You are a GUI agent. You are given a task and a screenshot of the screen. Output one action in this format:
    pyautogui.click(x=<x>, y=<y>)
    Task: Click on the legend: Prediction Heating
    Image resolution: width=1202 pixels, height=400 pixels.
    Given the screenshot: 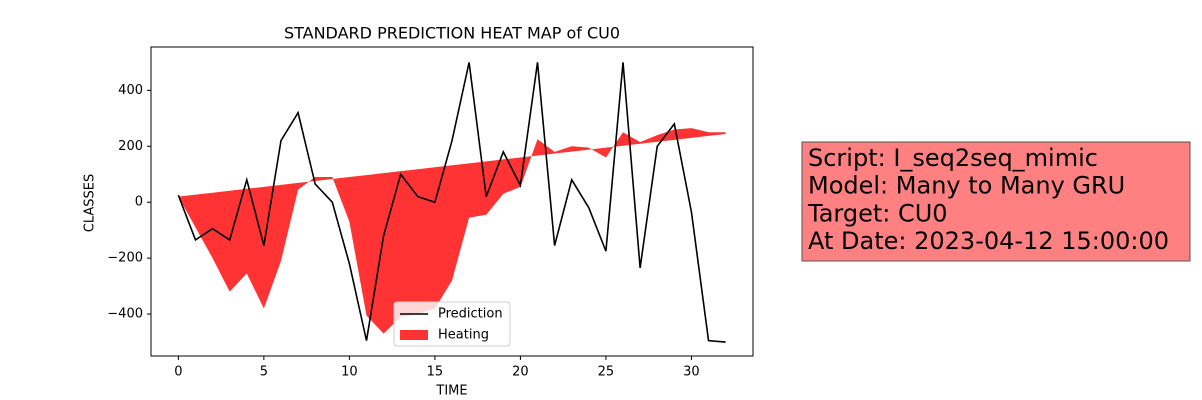 What is the action you would take?
    pyautogui.click(x=452, y=324)
    